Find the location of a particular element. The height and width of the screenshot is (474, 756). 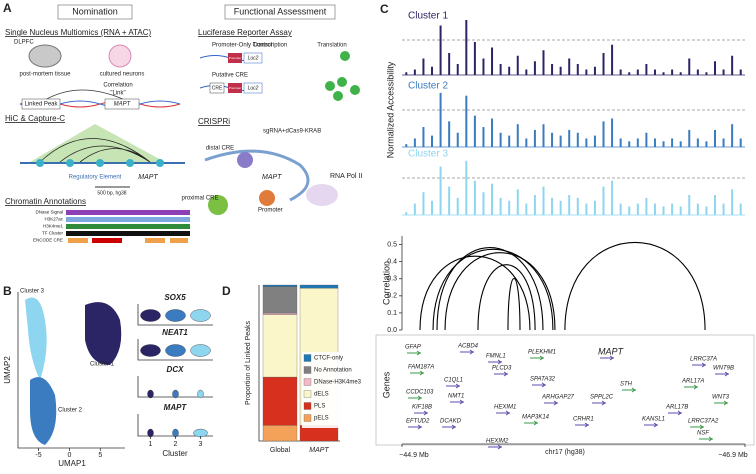

axis is located at coordinates (175, 315).